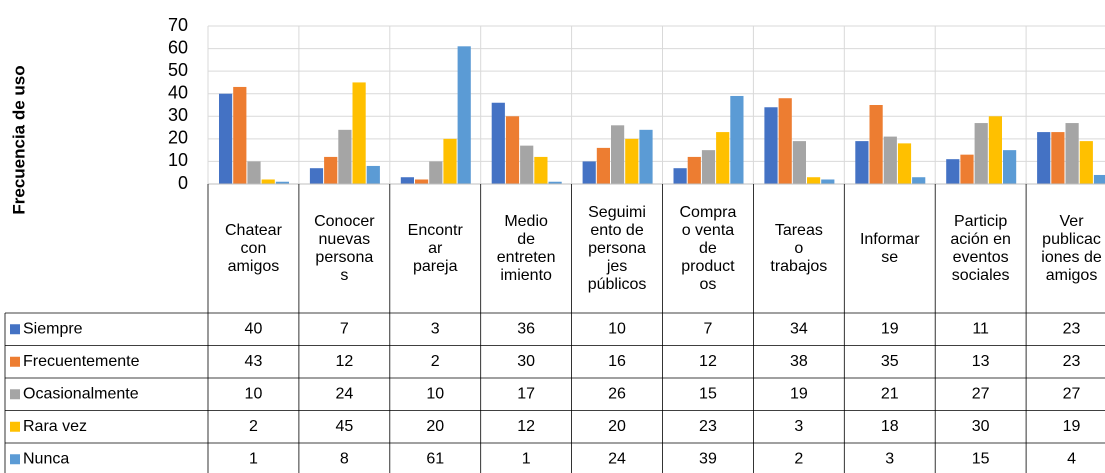 The width and height of the screenshot is (1105, 473). What do you see at coordinates (708, 248) in the screenshot?
I see `category-label: Compra o venta de product os` at bounding box center [708, 248].